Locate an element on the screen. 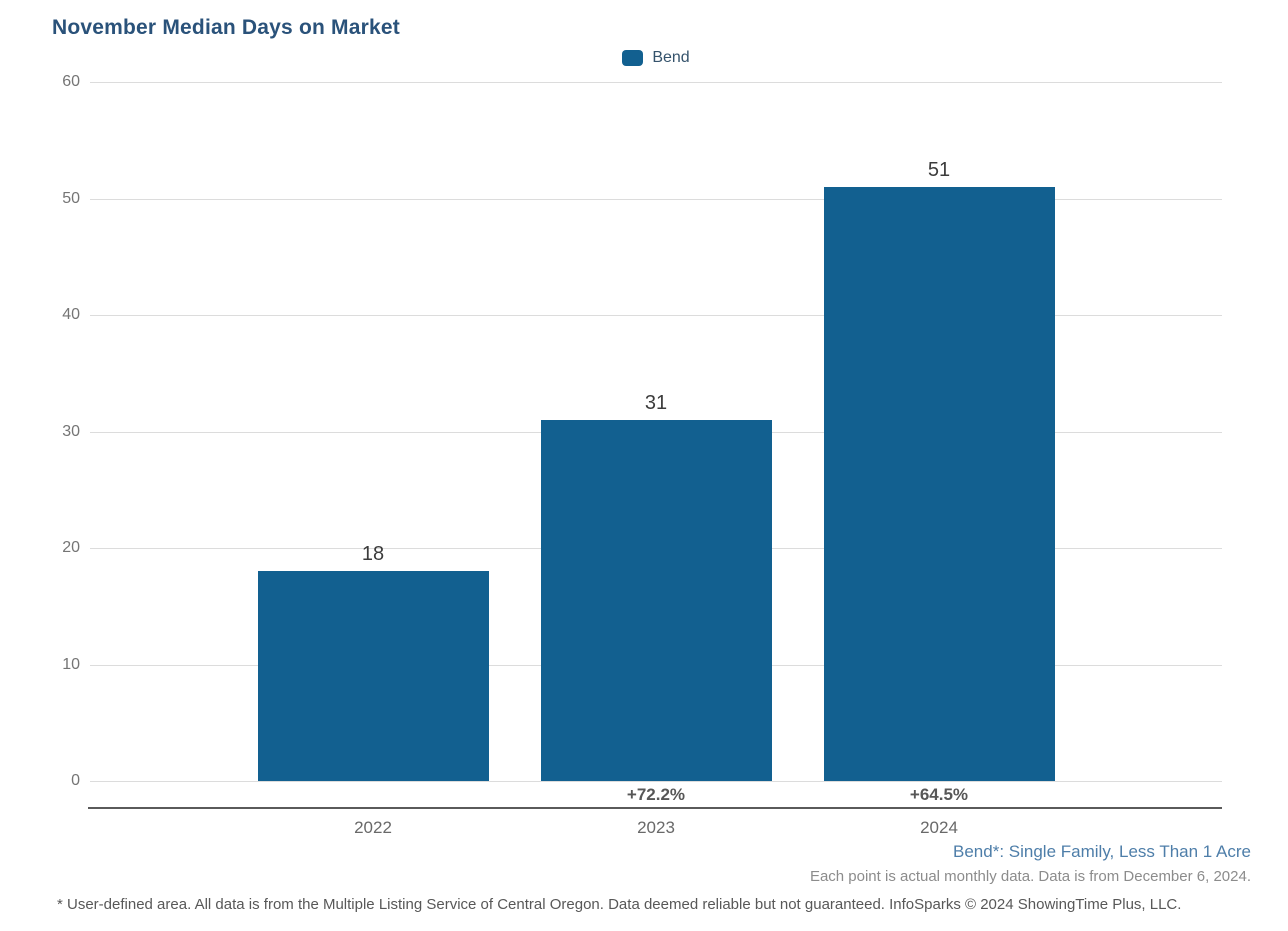  y-tick-label-60: 60 is located at coordinates (71, 81).